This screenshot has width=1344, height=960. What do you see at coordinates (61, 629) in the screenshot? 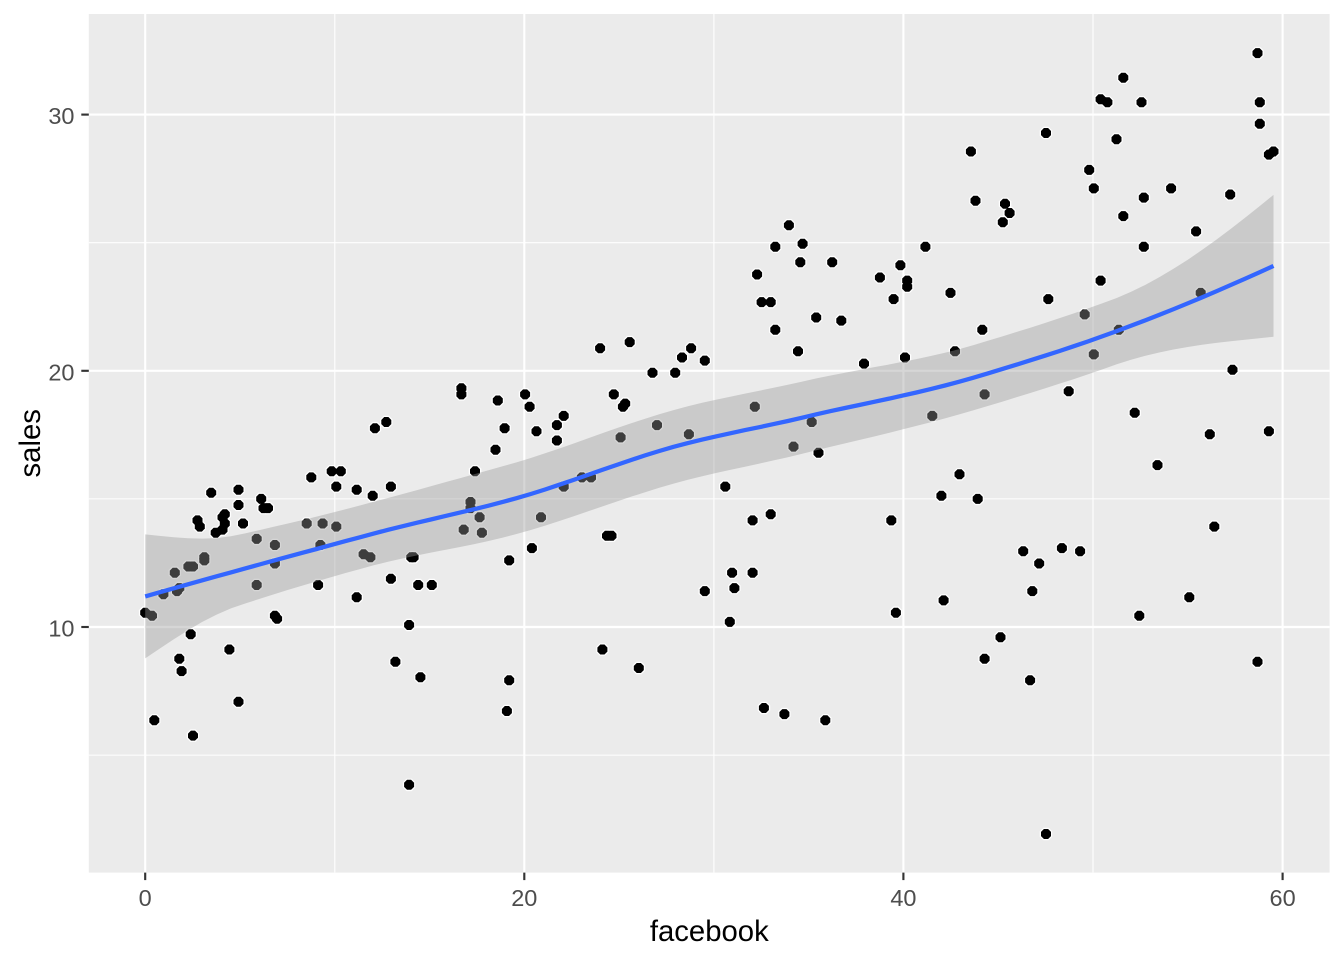
I see `svg-text: 10` at bounding box center [61, 629].